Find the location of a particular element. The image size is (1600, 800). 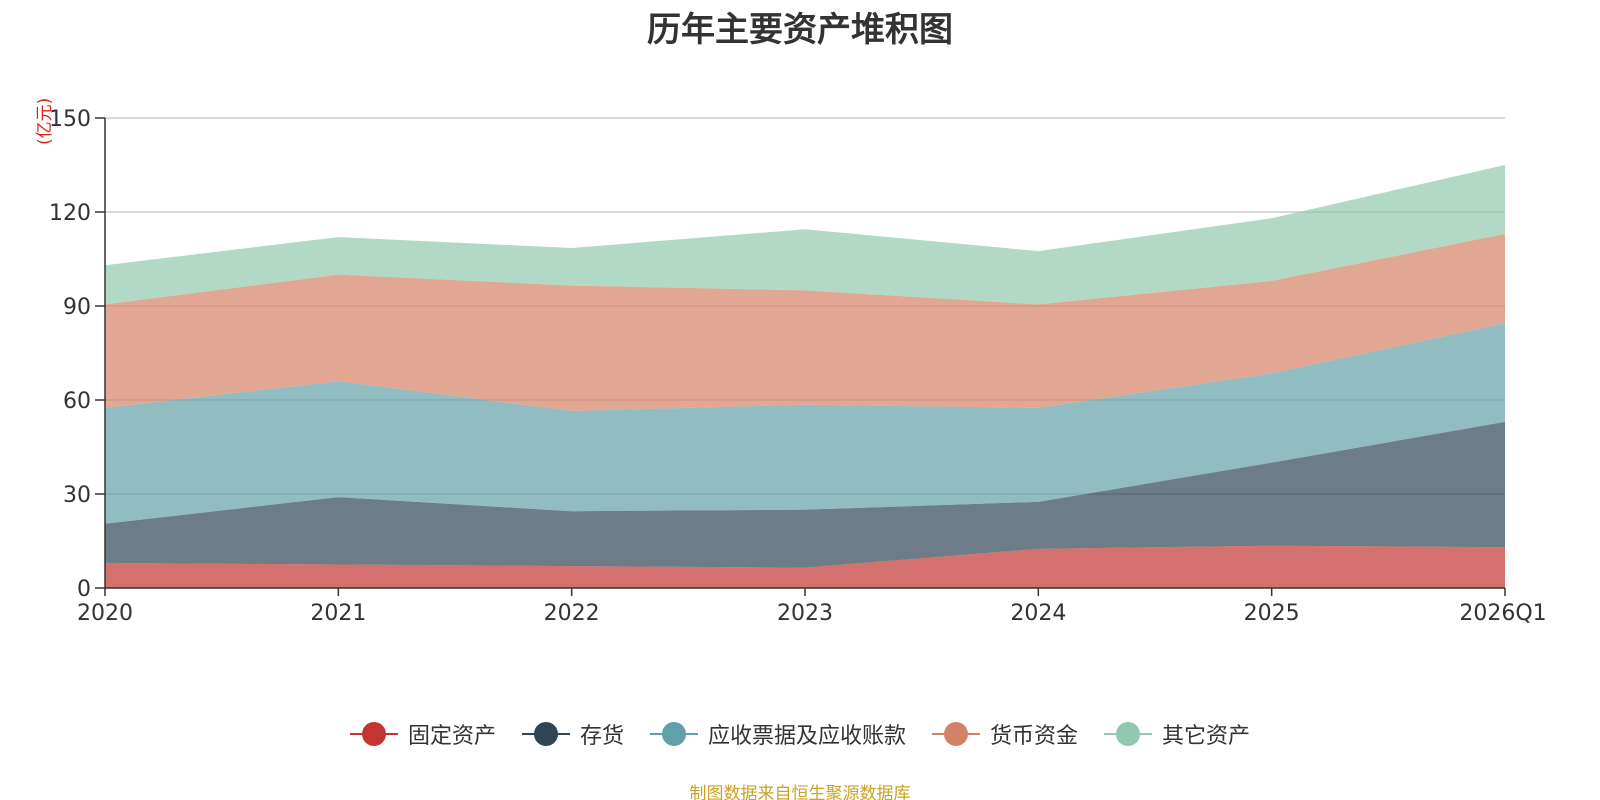

legend-label: 应收票据及应收账款 is located at coordinates (806, 736).